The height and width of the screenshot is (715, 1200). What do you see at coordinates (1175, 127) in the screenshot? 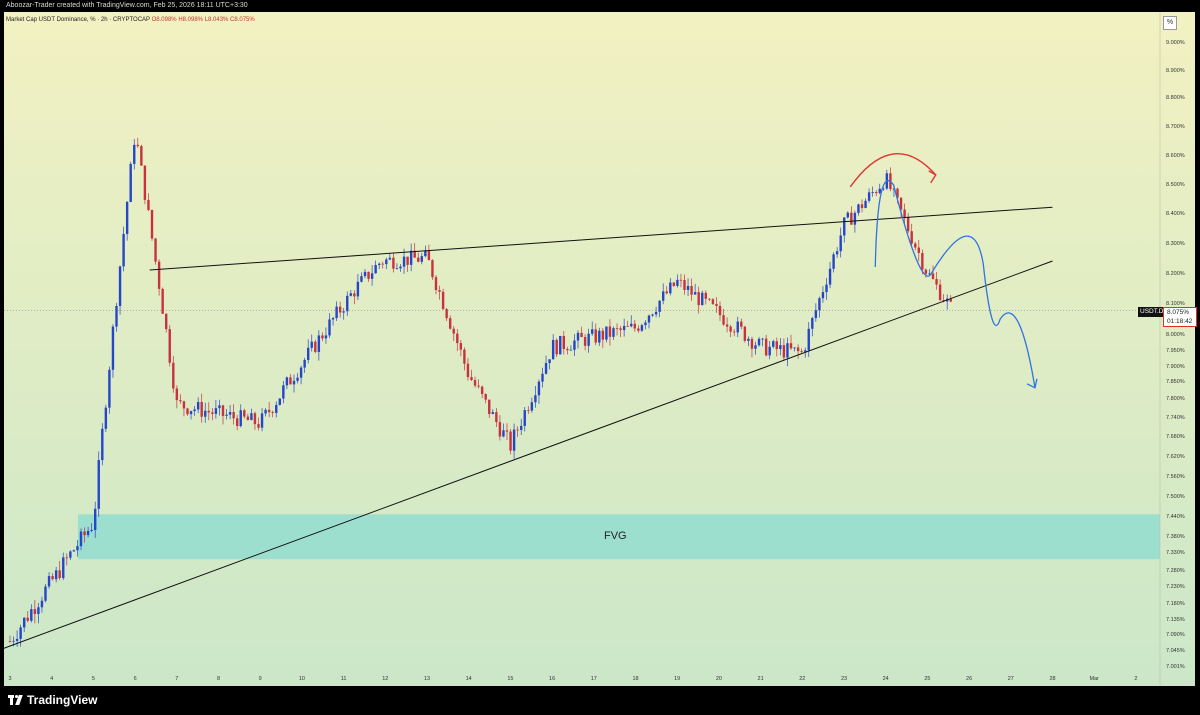
I see `y-tick-label: 8.700%` at bounding box center [1175, 127].